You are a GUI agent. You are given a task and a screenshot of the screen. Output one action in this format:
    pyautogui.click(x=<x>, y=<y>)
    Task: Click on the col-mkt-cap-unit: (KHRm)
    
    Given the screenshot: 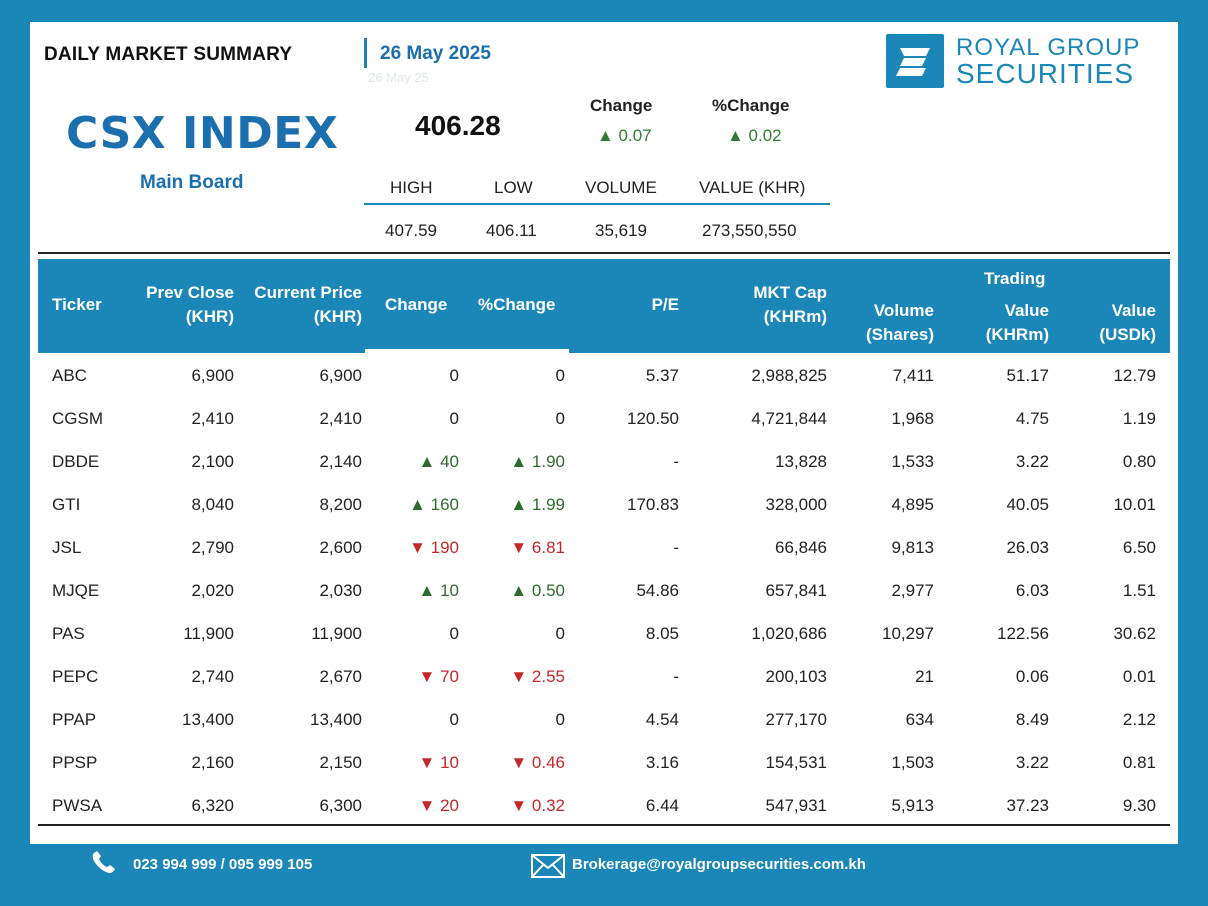 What is the action you would take?
    pyautogui.click(x=795, y=316)
    